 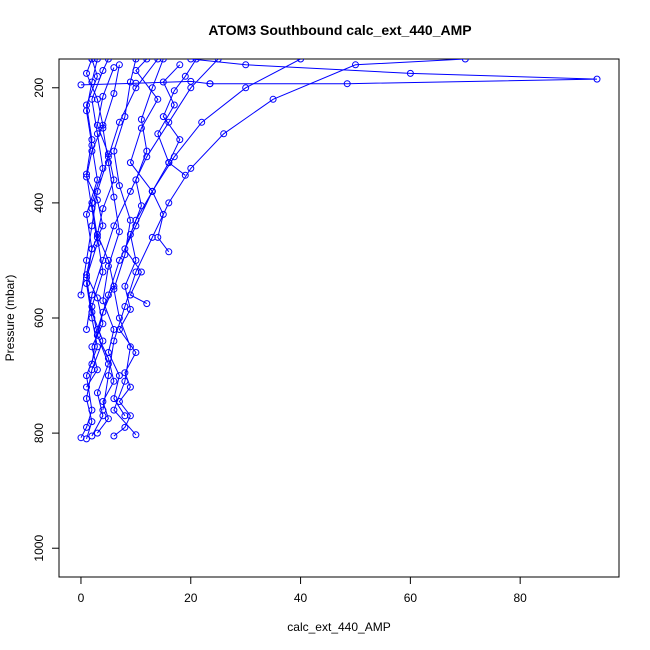 What do you see at coordinates (302, 590) in the screenshot?
I see `x-axis: 0 20 40 60 80` at bounding box center [302, 590].